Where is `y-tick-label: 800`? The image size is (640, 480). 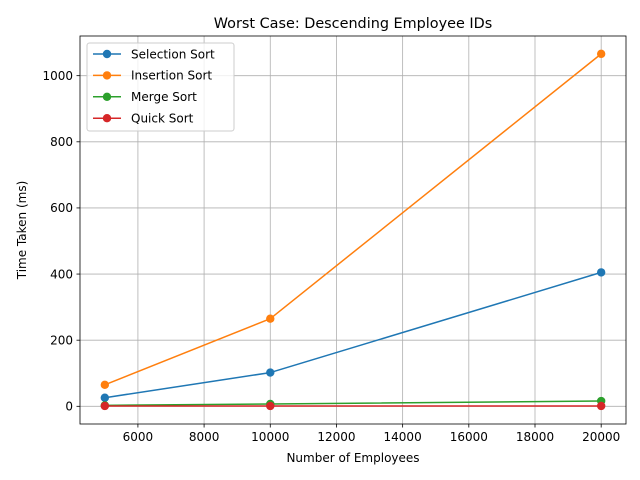 y-tick-label: 800 is located at coordinates (61, 142).